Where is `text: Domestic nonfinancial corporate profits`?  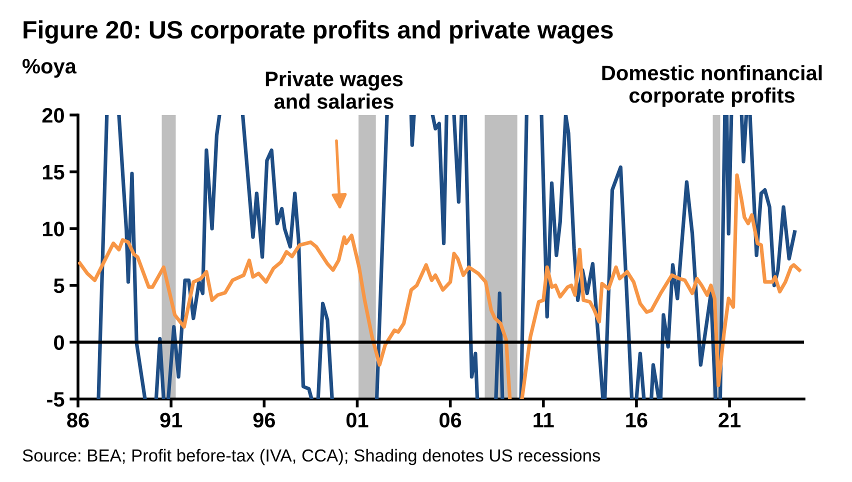
text: Domestic nonfinancial corporate profits is located at coordinates (712, 86).